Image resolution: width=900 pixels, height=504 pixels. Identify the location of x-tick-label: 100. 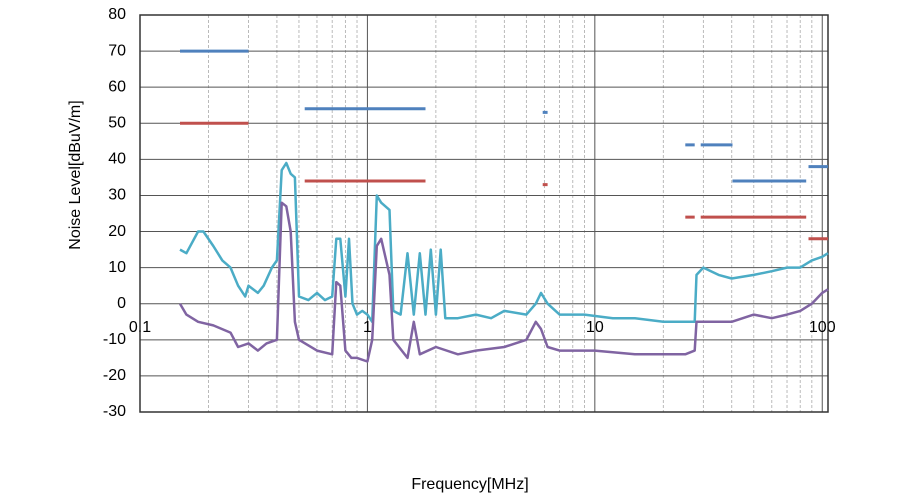
(822, 327).